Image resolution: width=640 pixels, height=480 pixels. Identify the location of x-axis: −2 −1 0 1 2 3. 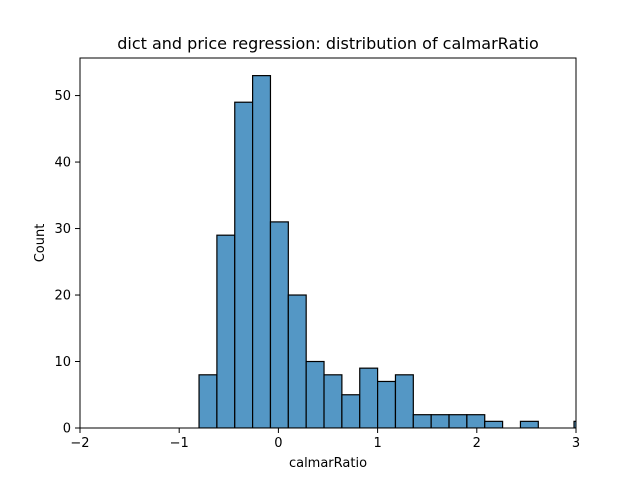
(325, 439).